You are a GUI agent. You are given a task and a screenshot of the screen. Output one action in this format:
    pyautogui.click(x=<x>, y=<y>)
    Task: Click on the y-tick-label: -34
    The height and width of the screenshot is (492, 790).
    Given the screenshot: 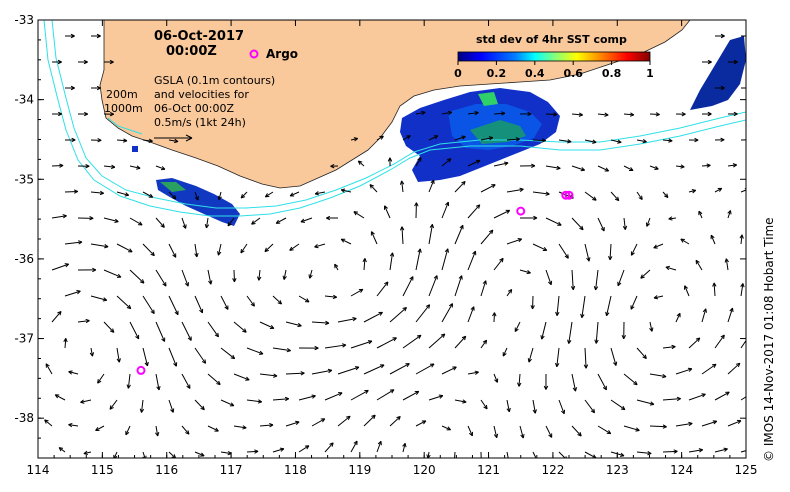 What is the action you would take?
    pyautogui.click(x=24, y=100)
    